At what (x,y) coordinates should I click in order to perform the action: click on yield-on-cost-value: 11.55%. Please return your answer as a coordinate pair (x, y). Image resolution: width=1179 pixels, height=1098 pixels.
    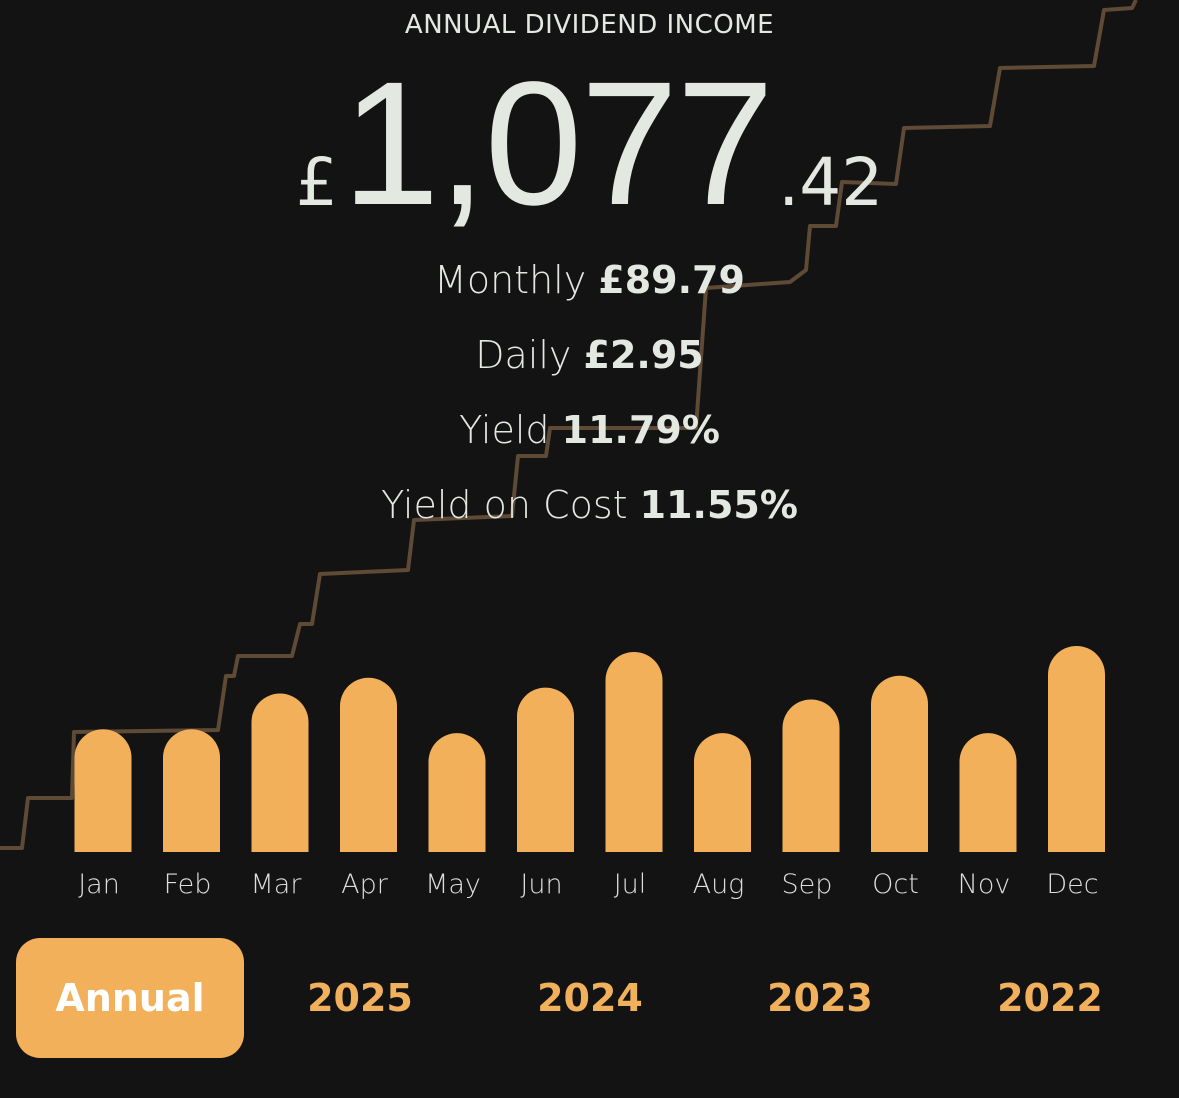
    Looking at the image, I should click on (718, 505).